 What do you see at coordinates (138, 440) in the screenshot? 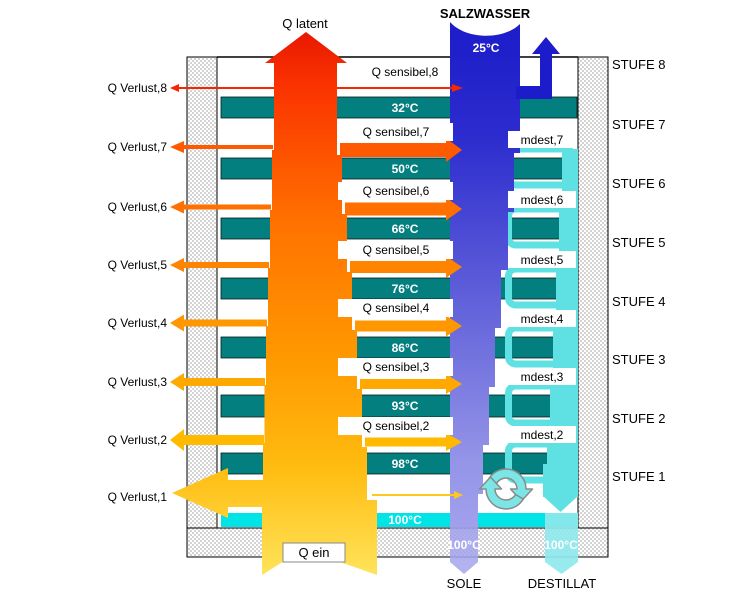
I see `verlust-label-2: Q Verlust,2` at bounding box center [138, 440].